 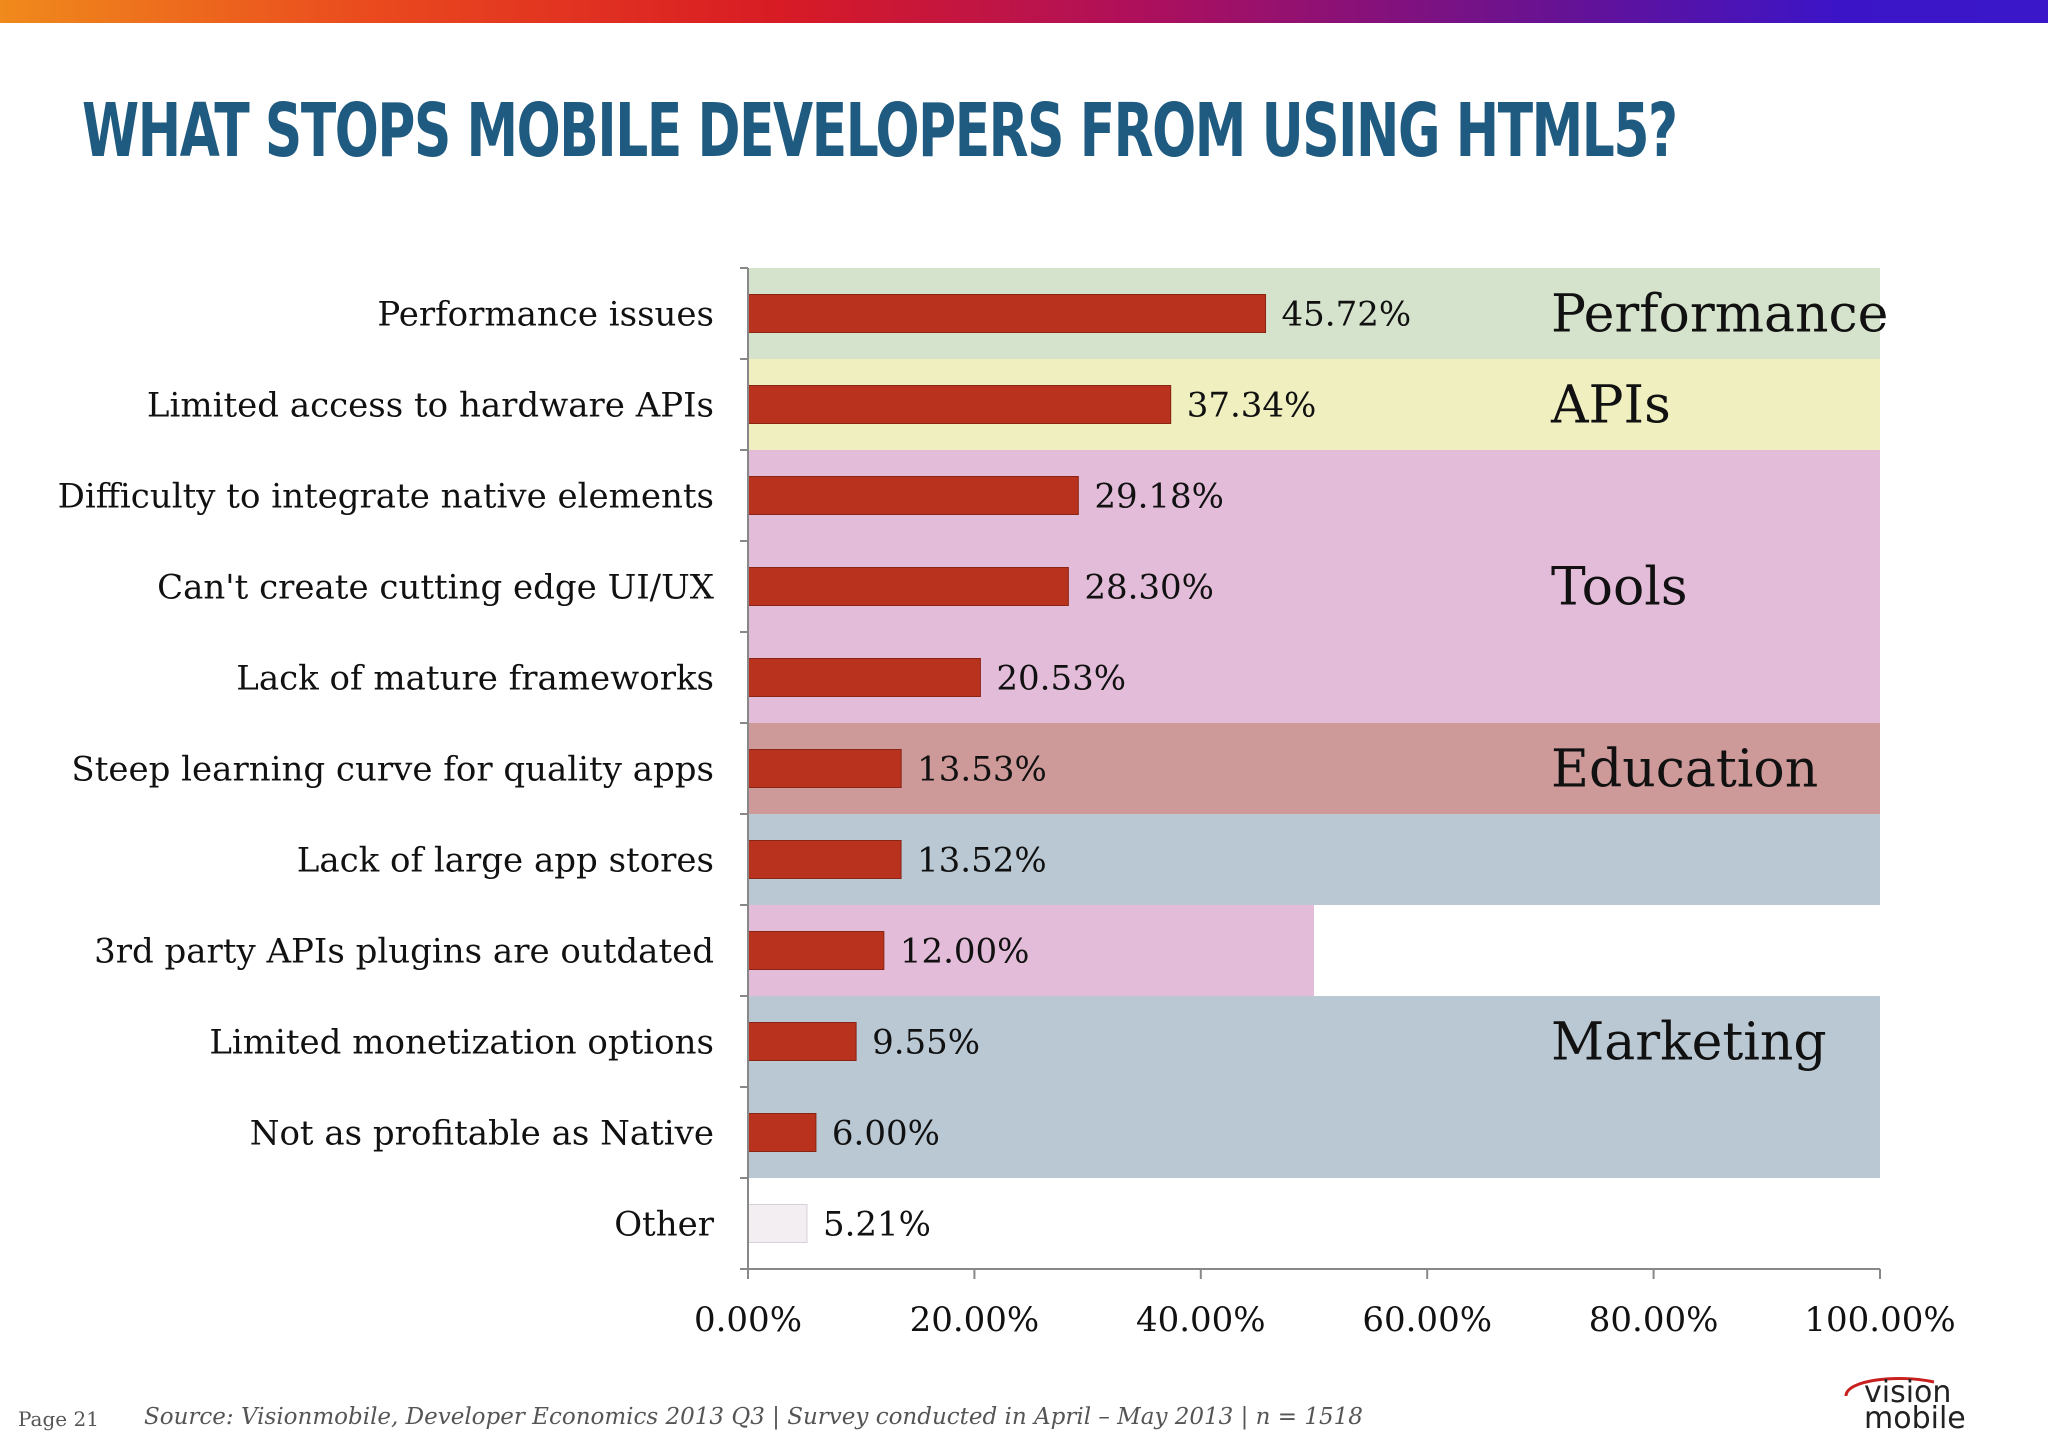 What do you see at coordinates (802, 1041) in the screenshot?
I see `bar-limited-monetization-options` at bounding box center [802, 1041].